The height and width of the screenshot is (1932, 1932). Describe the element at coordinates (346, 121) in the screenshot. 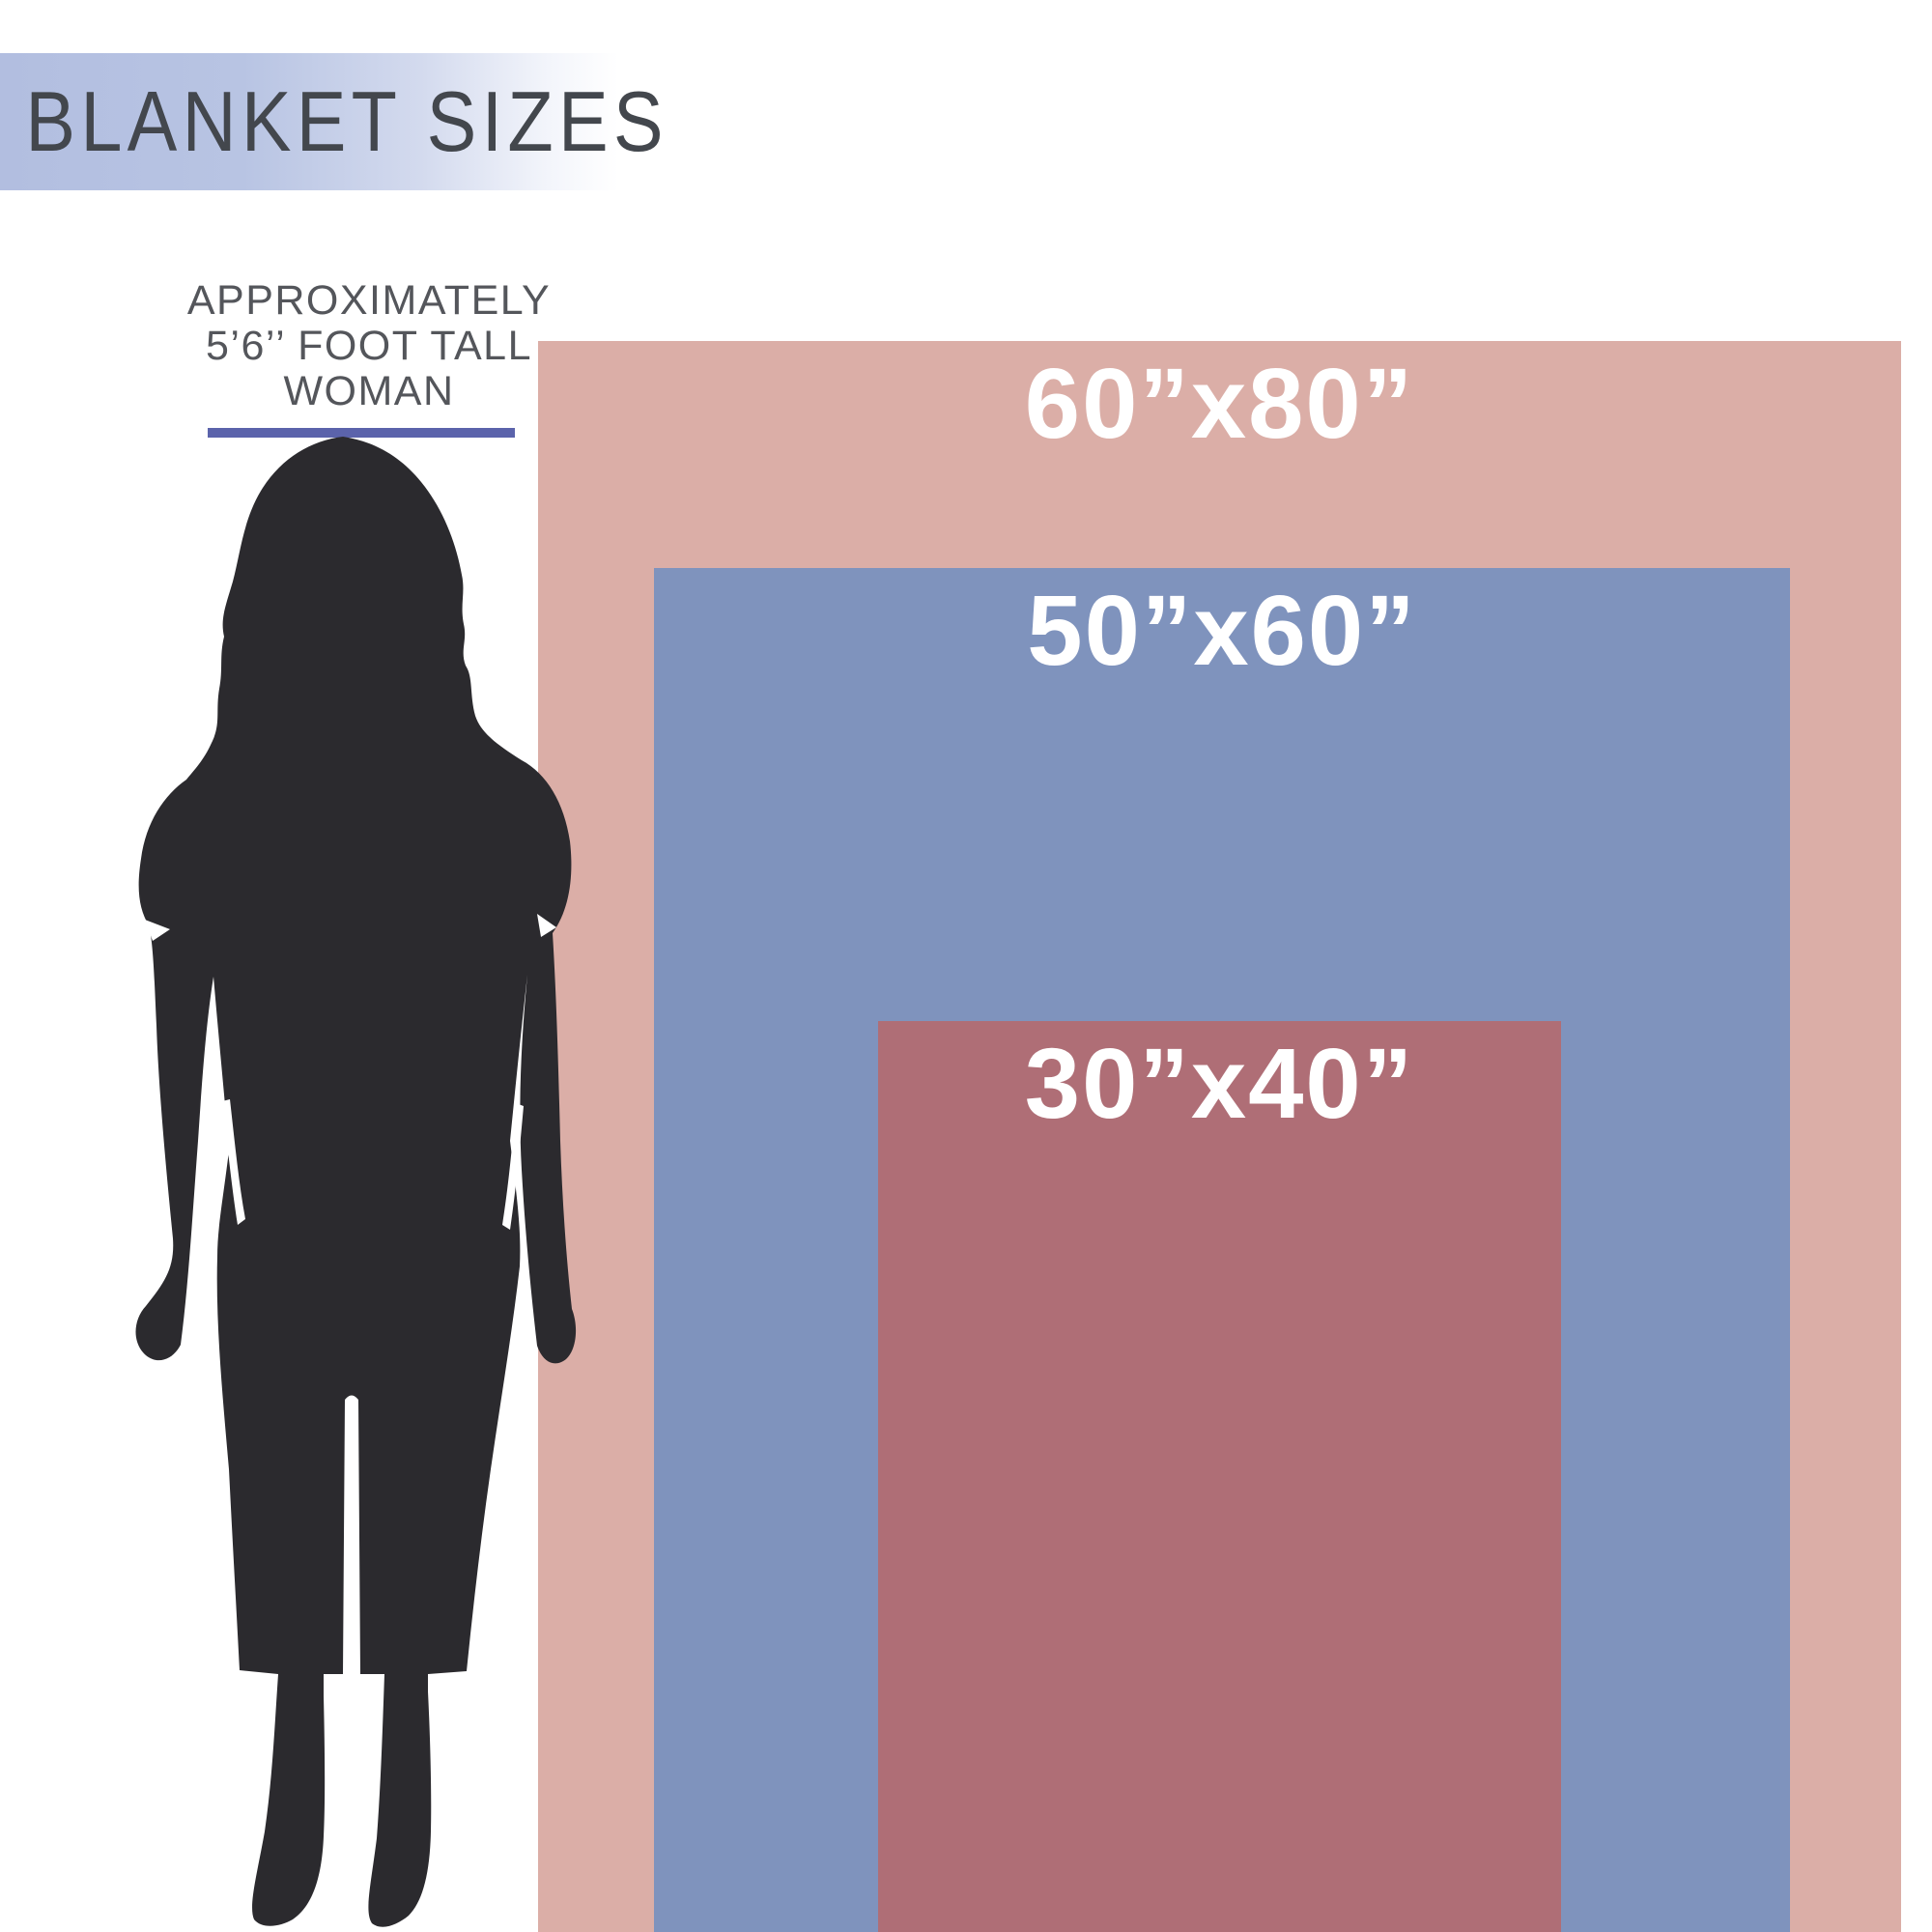

I see `page-title: BLANKET SIZES` at that location.